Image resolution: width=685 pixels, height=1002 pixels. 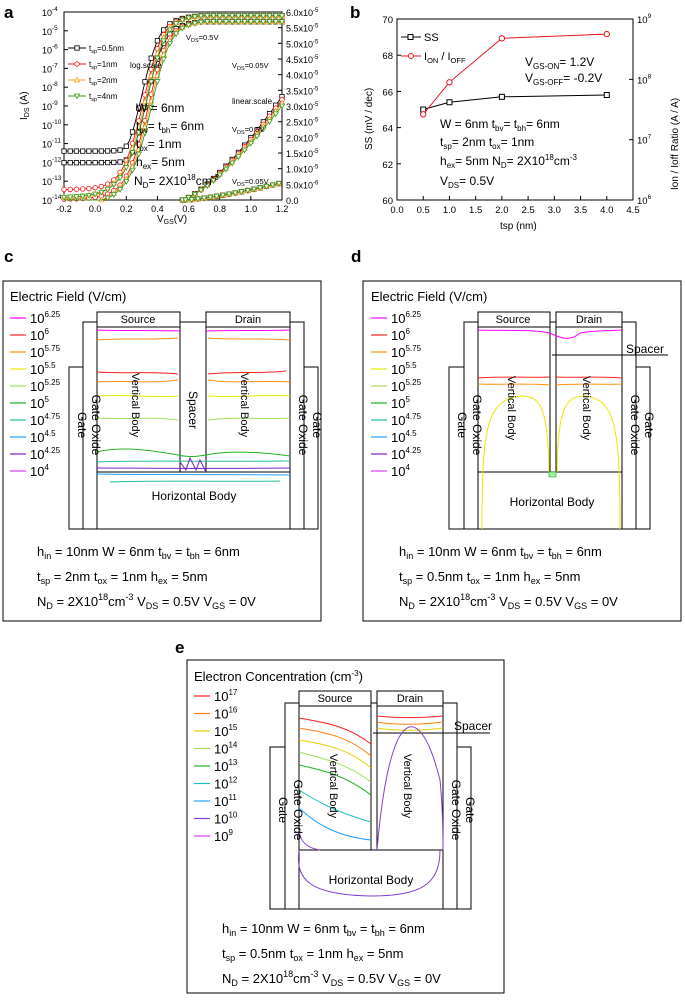 What do you see at coordinates (559, 63) in the screenshot?
I see `vgs-on-annotation: VGS-ON= 1.2V` at bounding box center [559, 63].